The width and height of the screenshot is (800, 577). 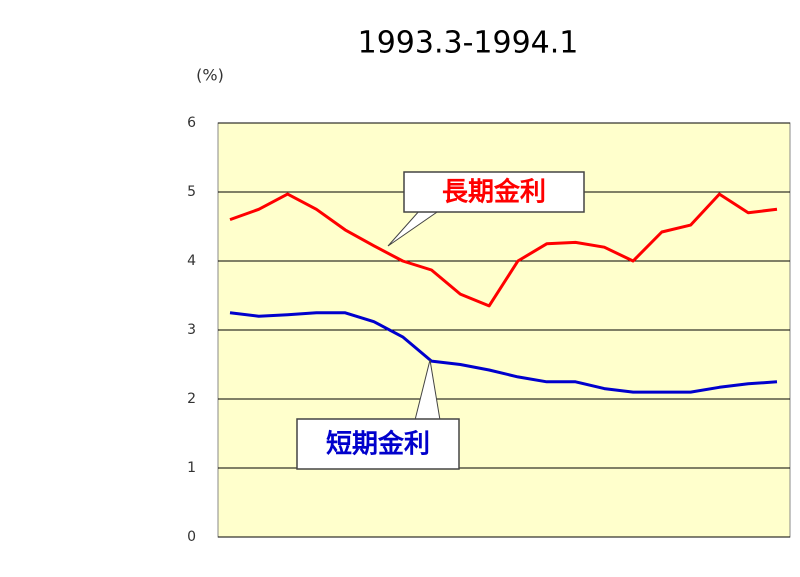 What do you see at coordinates (191, 537) in the screenshot?
I see `y-tick-label: 0` at bounding box center [191, 537].